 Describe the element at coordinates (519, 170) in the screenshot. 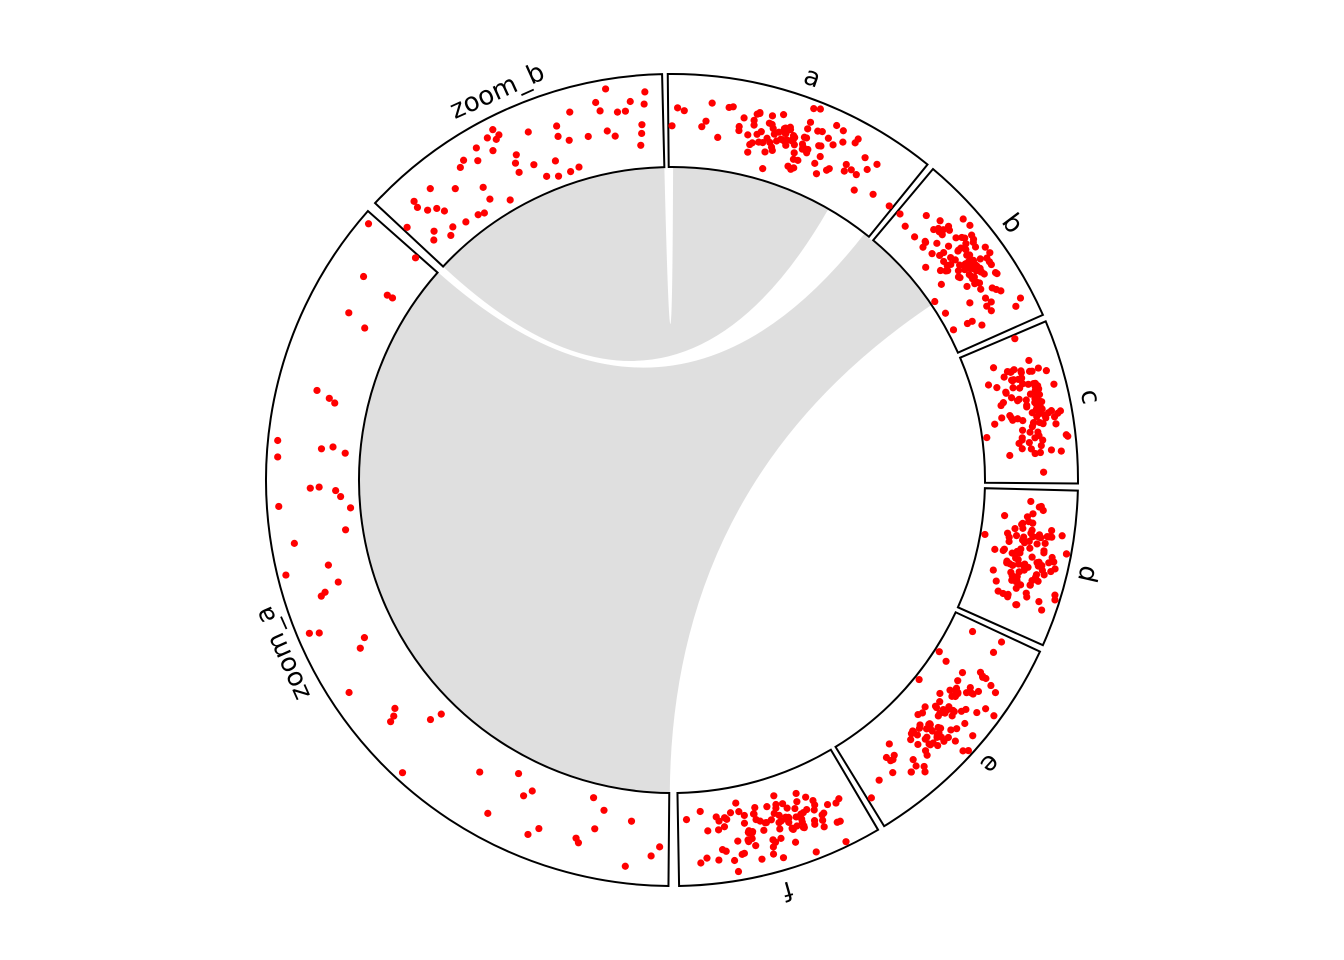

I see `sector-zoom_b-border` at that location.